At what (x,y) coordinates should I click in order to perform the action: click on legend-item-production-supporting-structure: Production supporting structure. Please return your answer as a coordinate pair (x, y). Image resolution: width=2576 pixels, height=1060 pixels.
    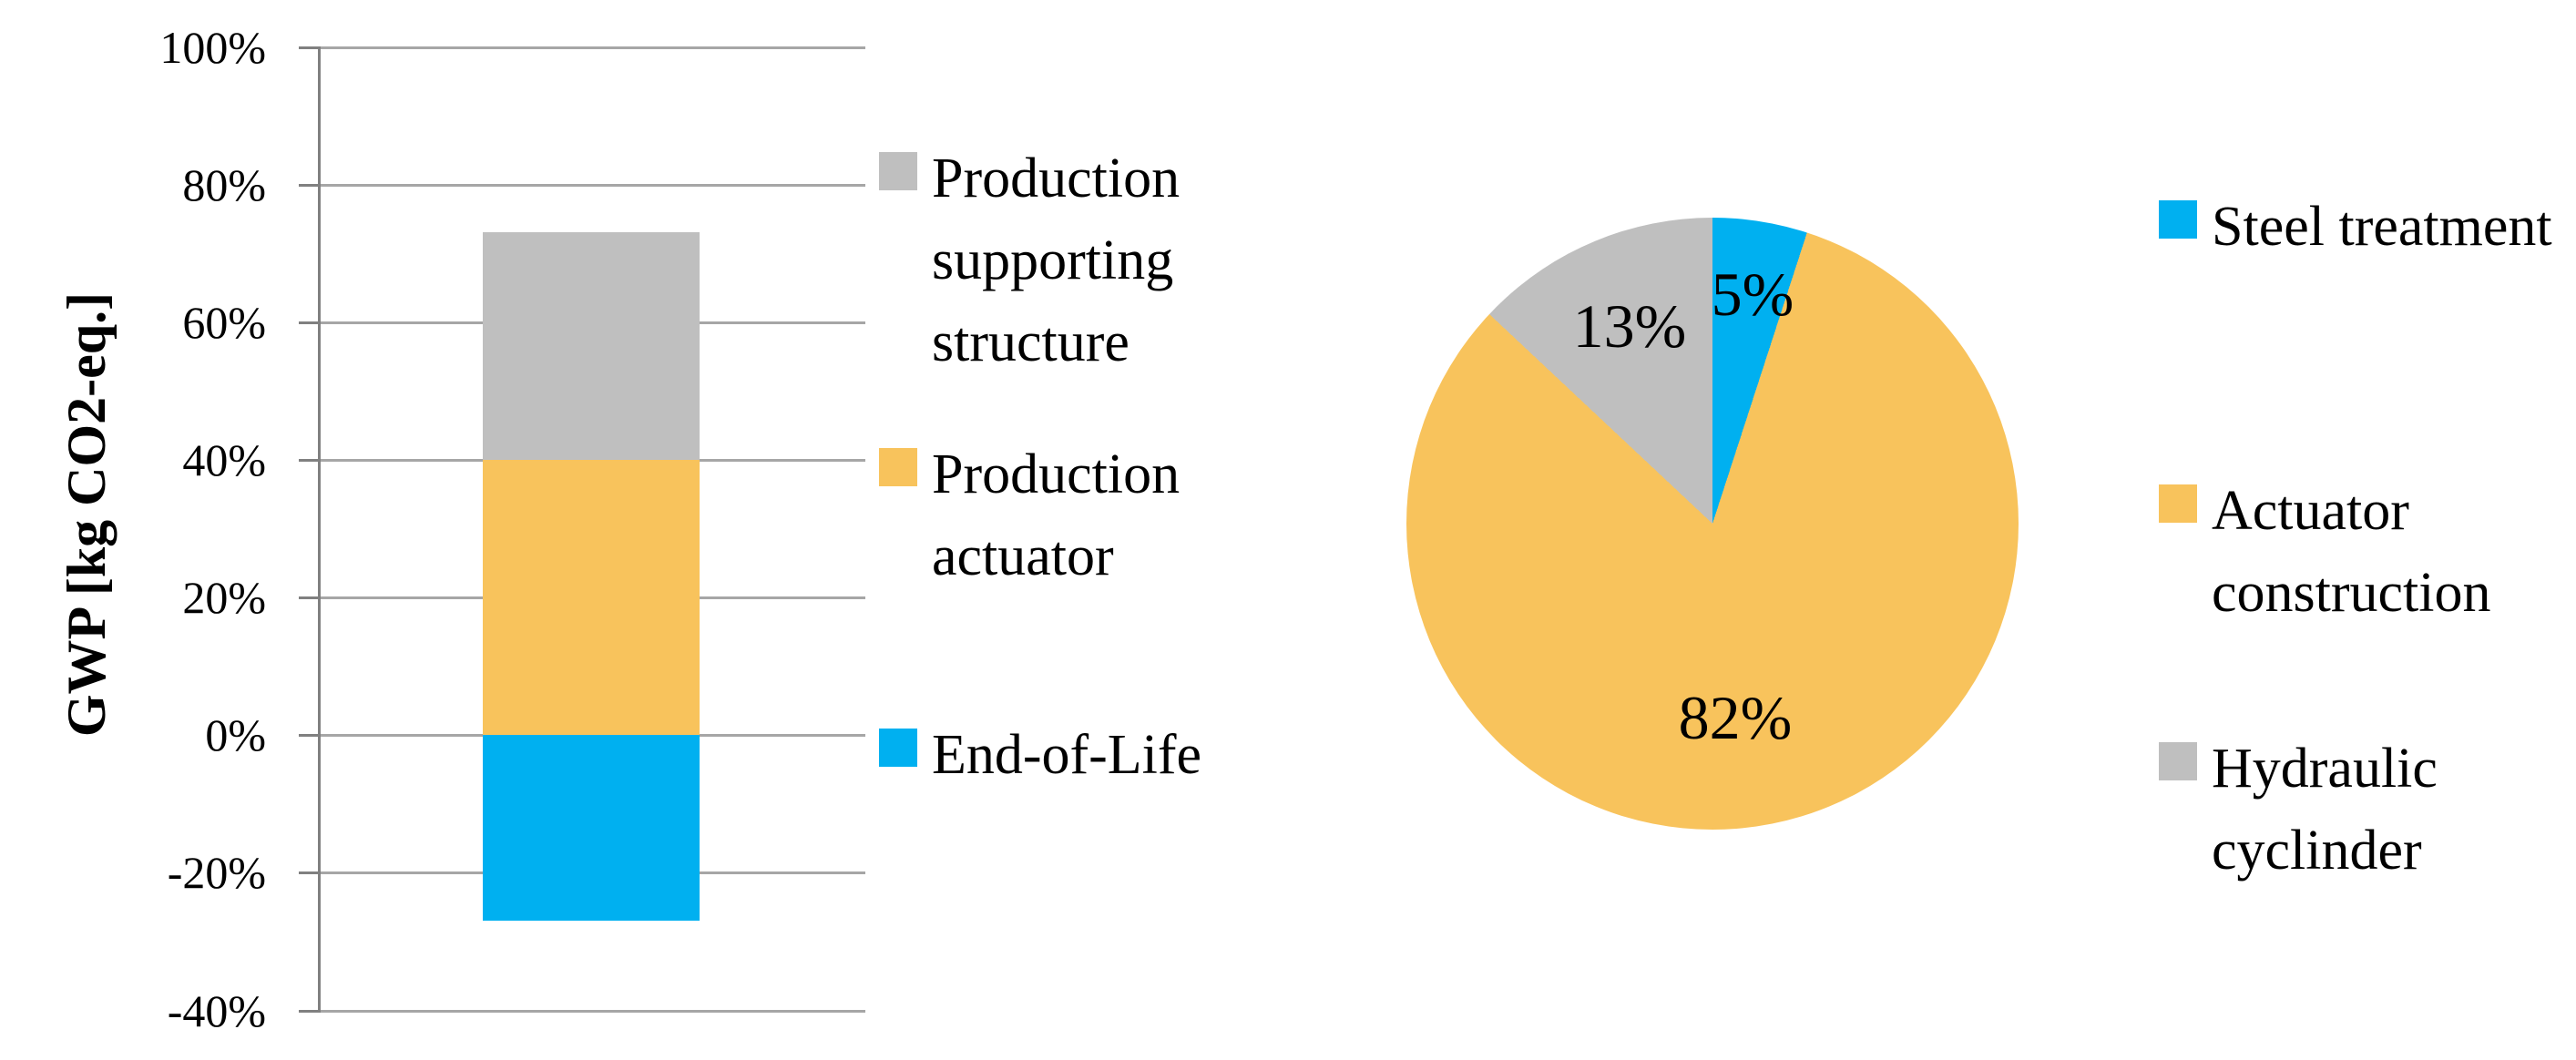
    Looking at the image, I should click on (1088, 260).